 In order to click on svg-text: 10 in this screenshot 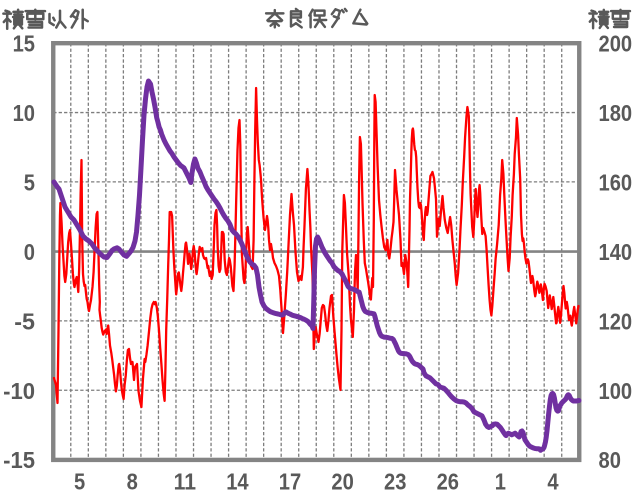, I will do `click(24, 113)`.